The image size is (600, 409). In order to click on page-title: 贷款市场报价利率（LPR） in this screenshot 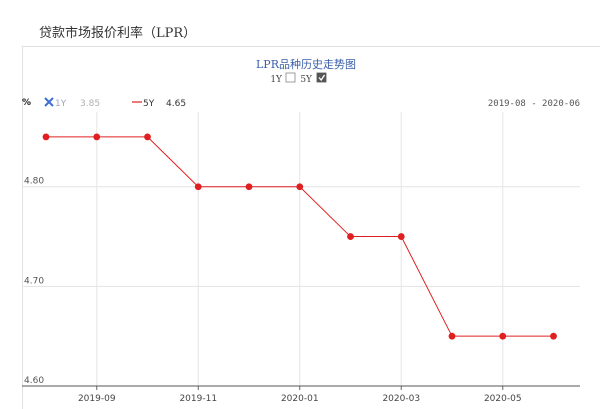, I will do `click(118, 33)`.